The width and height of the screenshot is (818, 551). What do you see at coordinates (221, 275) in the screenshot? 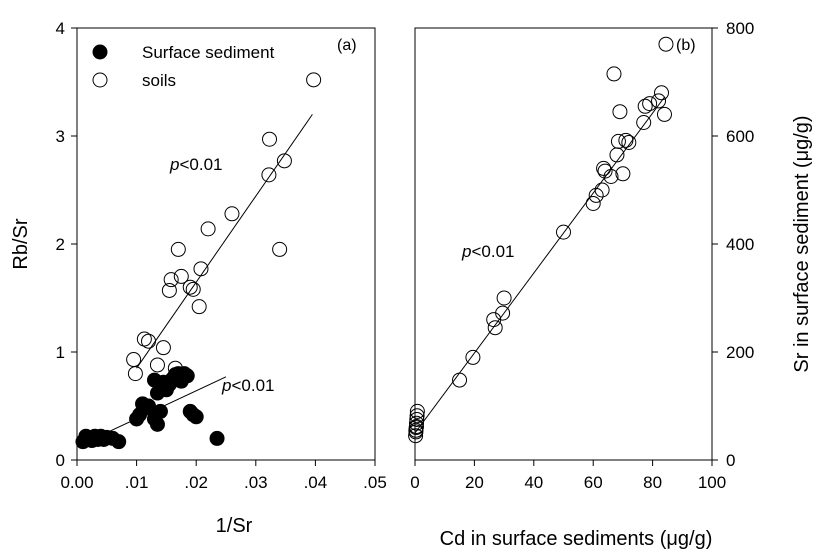
I see `panel-a-annotations: p<0.01 p<0.01` at bounding box center [221, 275].